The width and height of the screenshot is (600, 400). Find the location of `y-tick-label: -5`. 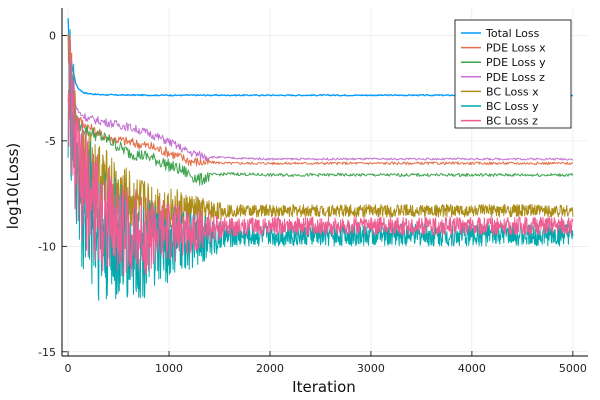

y-tick-label: -5 is located at coordinates (50, 141).